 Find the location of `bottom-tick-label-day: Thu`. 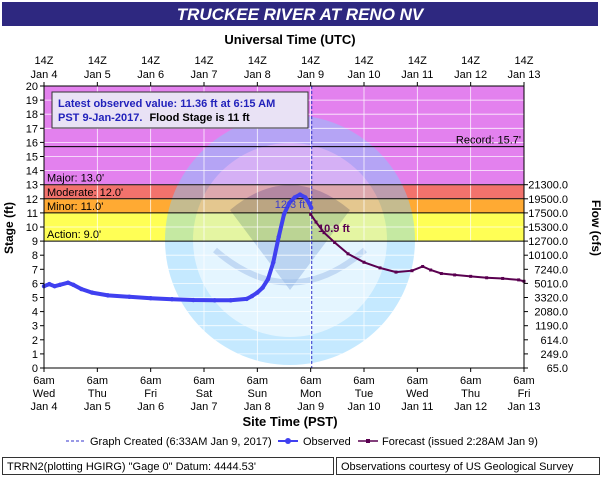

bottom-tick-label-day: Thu is located at coordinates (470, 394).